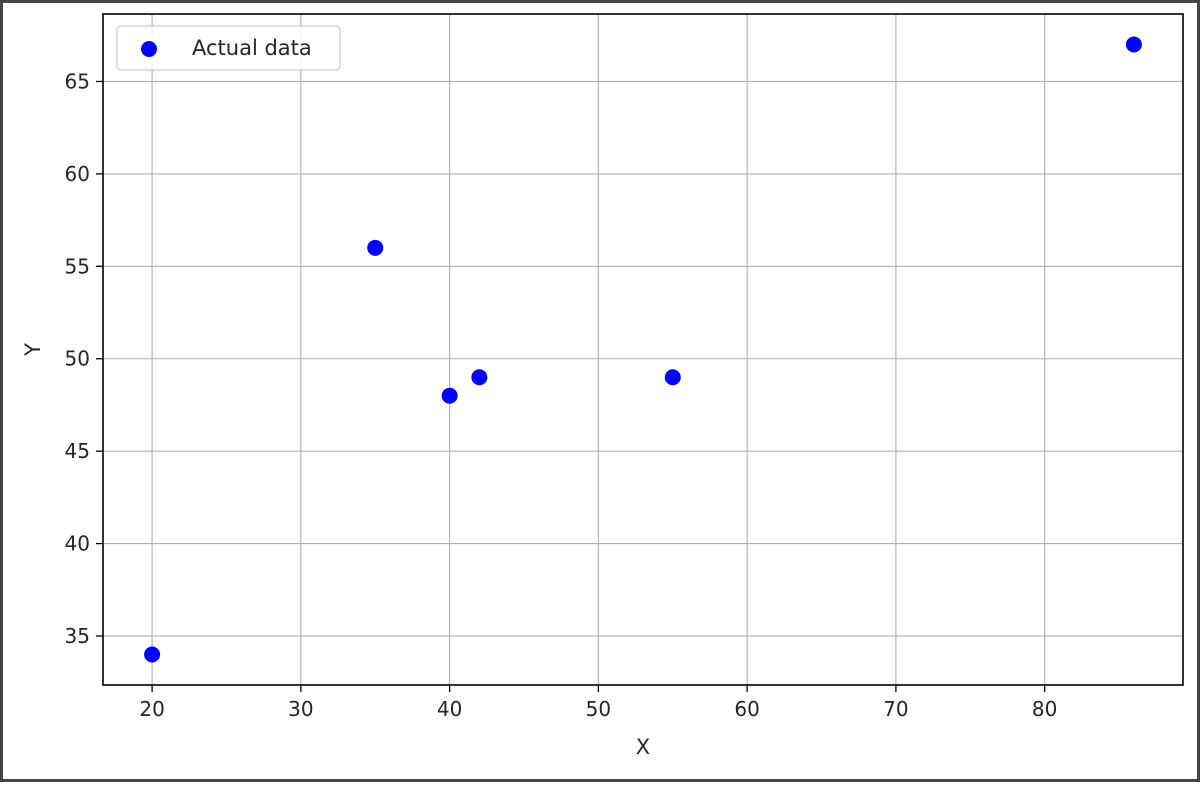 Image resolution: width=1200 pixels, height=787 pixels. I want to click on y-tick-label: 40, so click(77, 544).